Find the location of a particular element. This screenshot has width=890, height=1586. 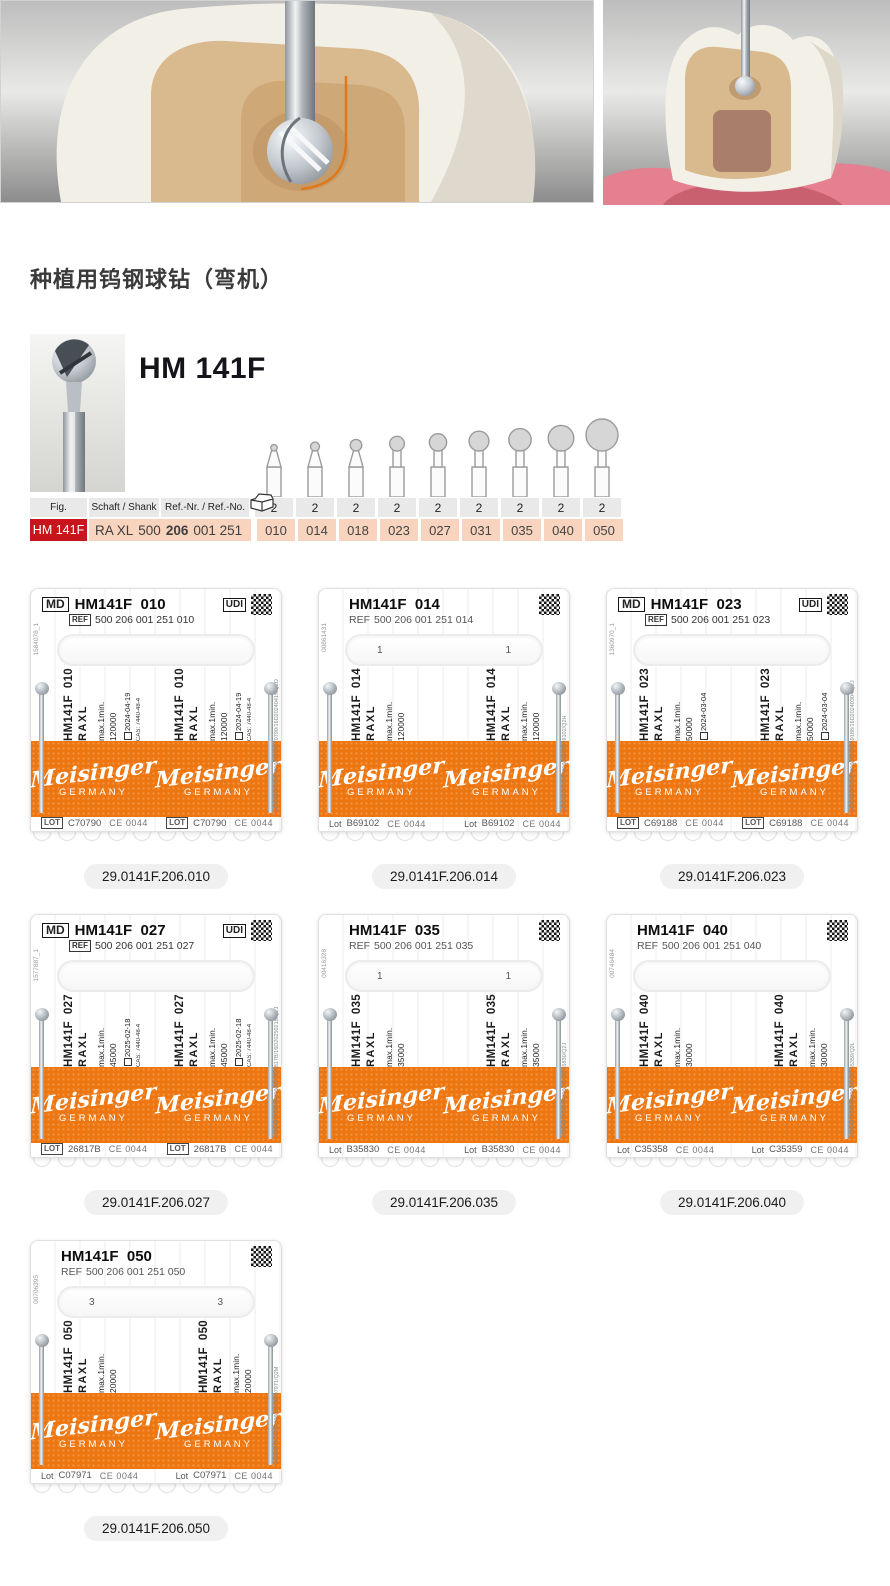

bur-model-vertical: HM141F 010 is located at coordinates (180, 704).